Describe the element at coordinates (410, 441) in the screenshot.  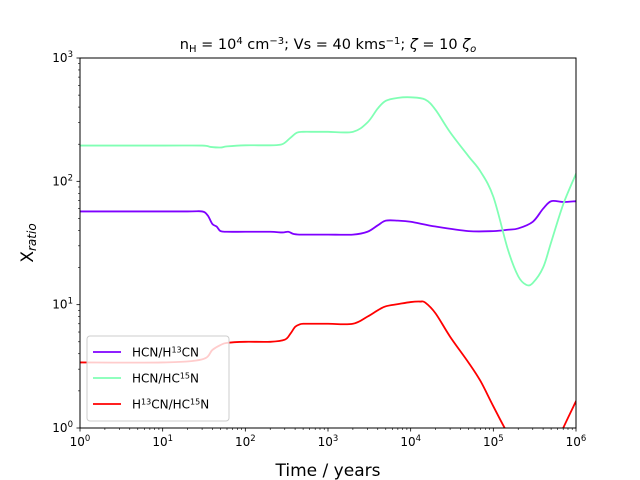
I see `x-tick-label: 104` at that location.